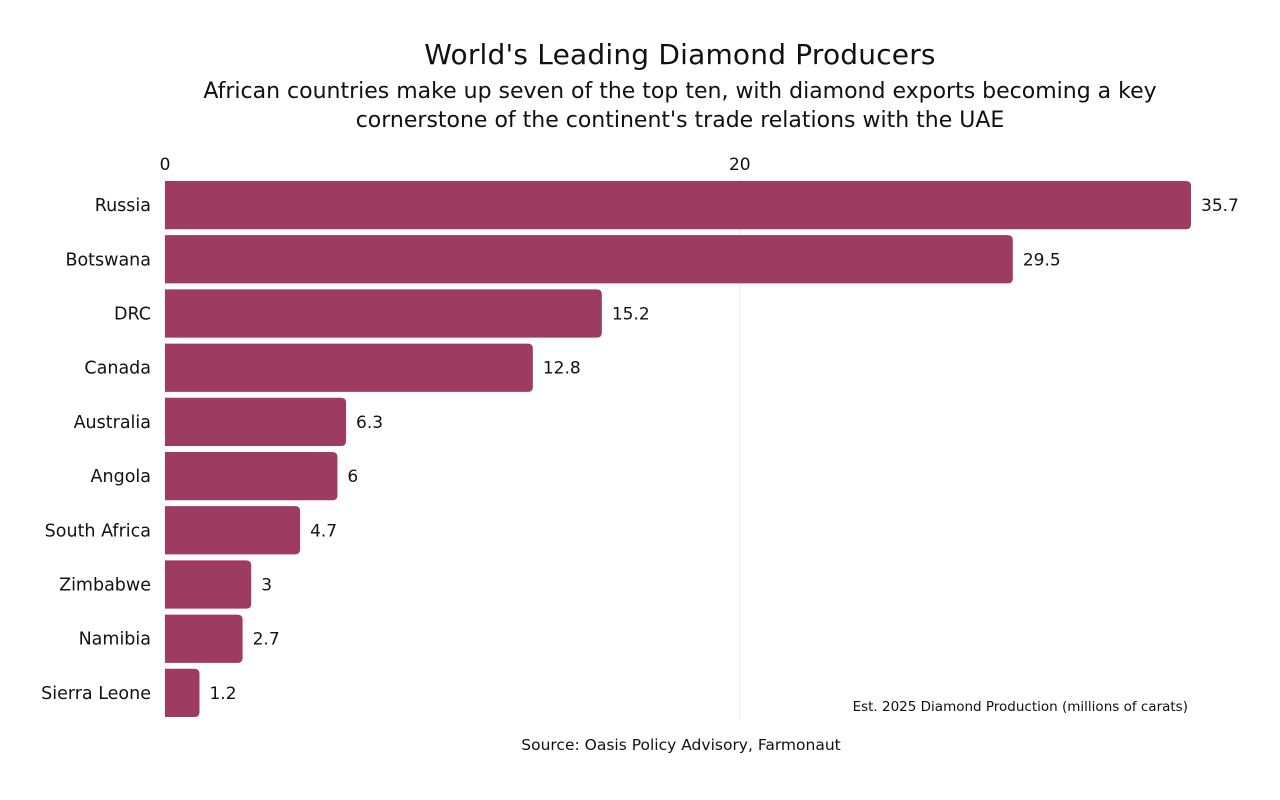 The image size is (1280, 800). What do you see at coordinates (680, 54) in the screenshot?
I see `chart-title: World's Leading Diamond Producers` at bounding box center [680, 54].